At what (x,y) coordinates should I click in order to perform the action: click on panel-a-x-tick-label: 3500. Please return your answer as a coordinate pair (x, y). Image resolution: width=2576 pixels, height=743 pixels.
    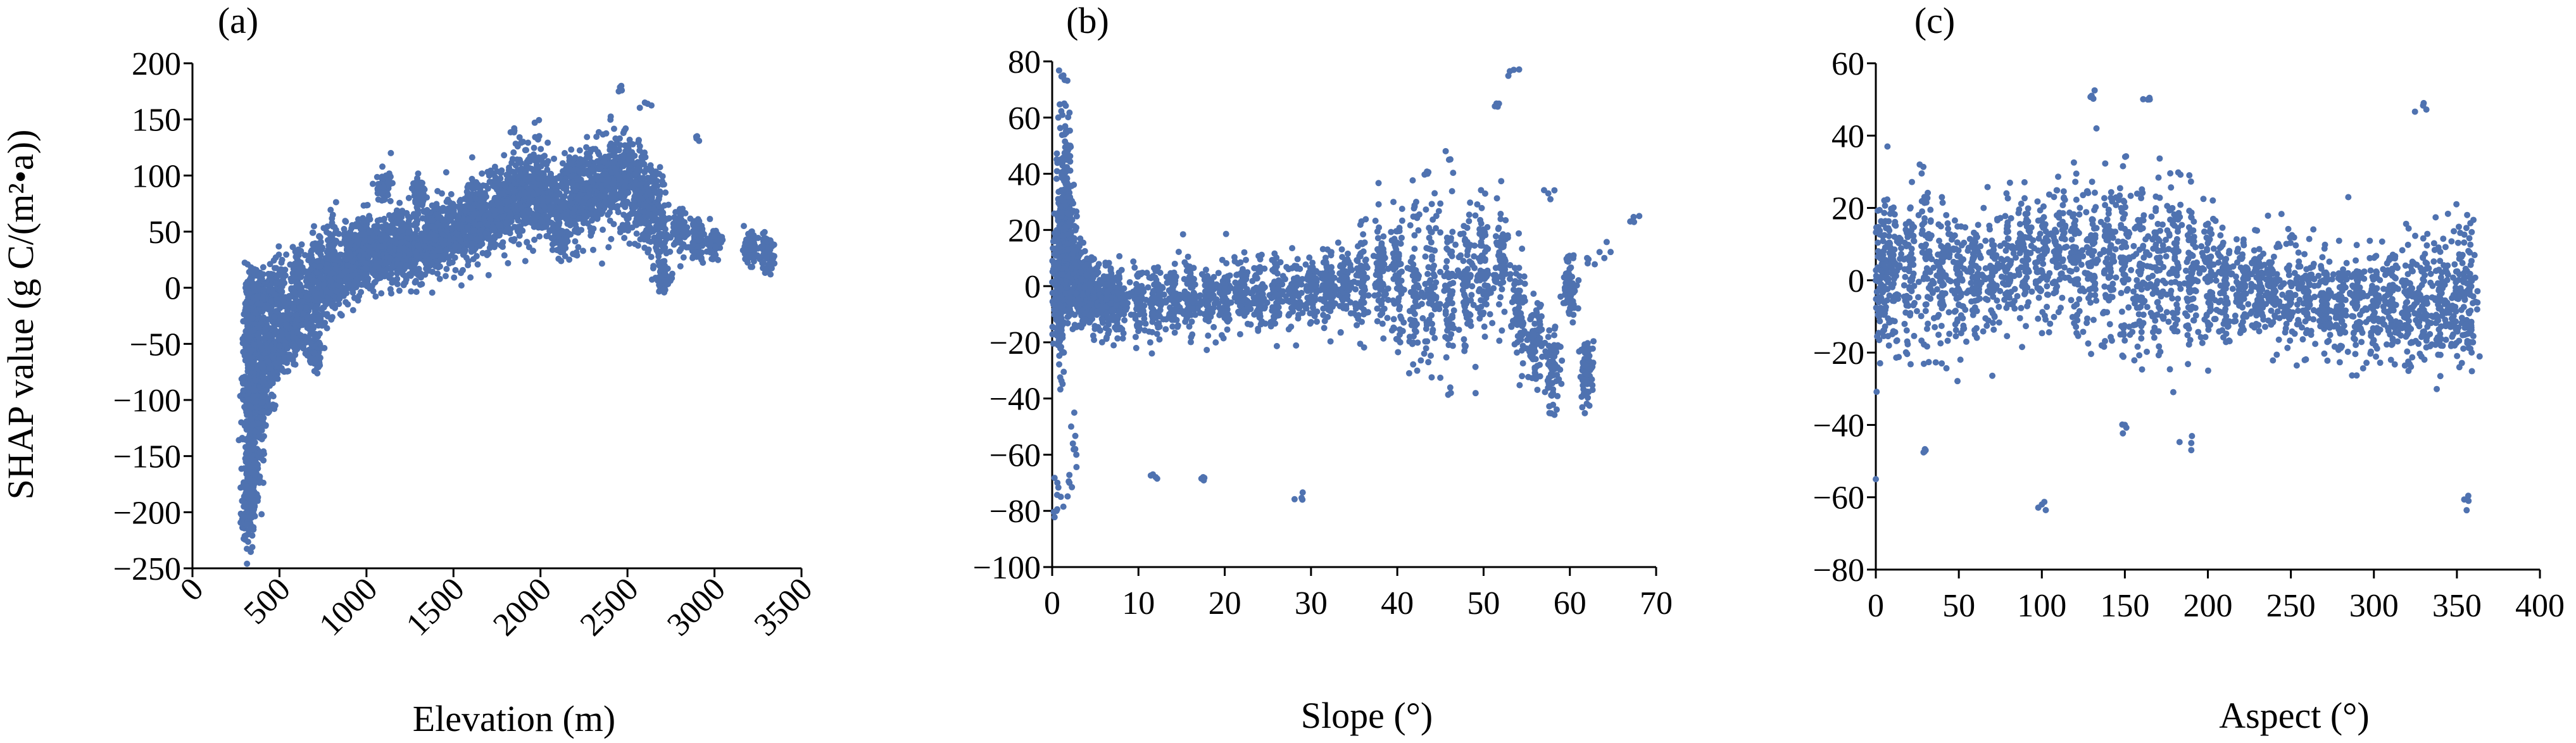
    Looking at the image, I should click on (784, 607).